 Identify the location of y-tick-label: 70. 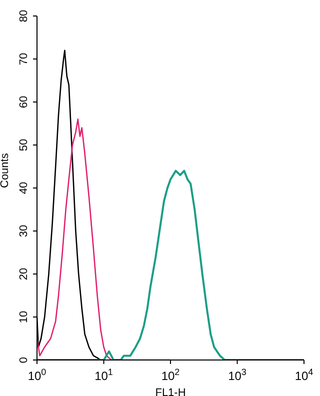
(24, 59).